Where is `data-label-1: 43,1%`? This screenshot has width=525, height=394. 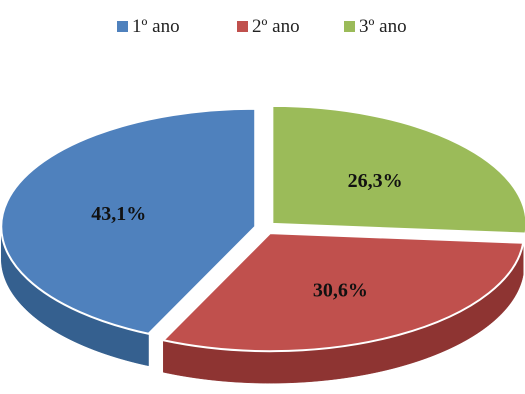
data-label-1: 43,1% is located at coordinates (118, 214).